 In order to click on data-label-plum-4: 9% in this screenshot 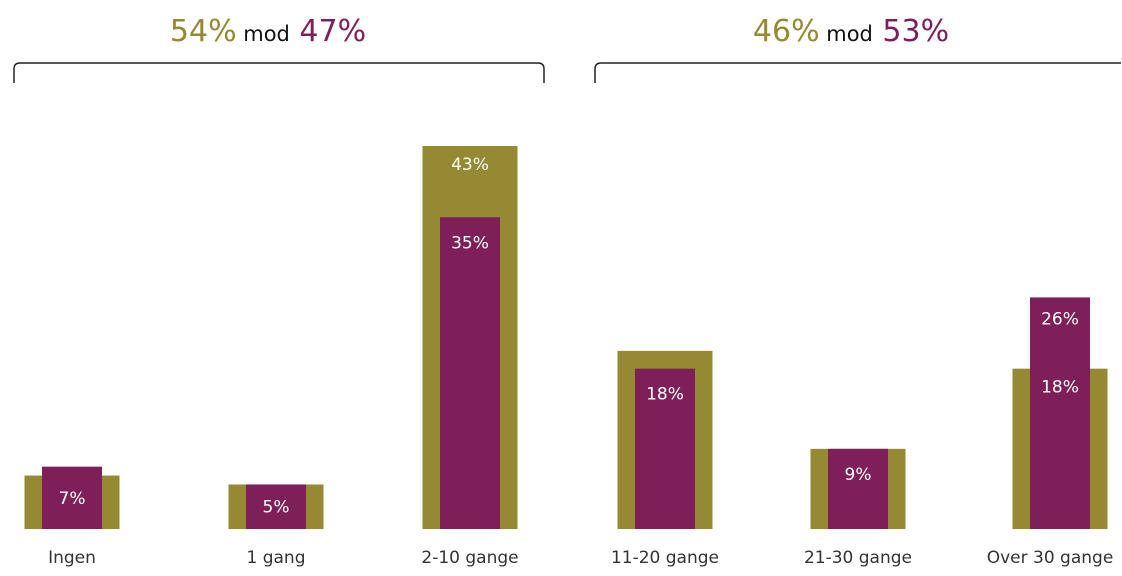, I will do `click(858, 475)`.